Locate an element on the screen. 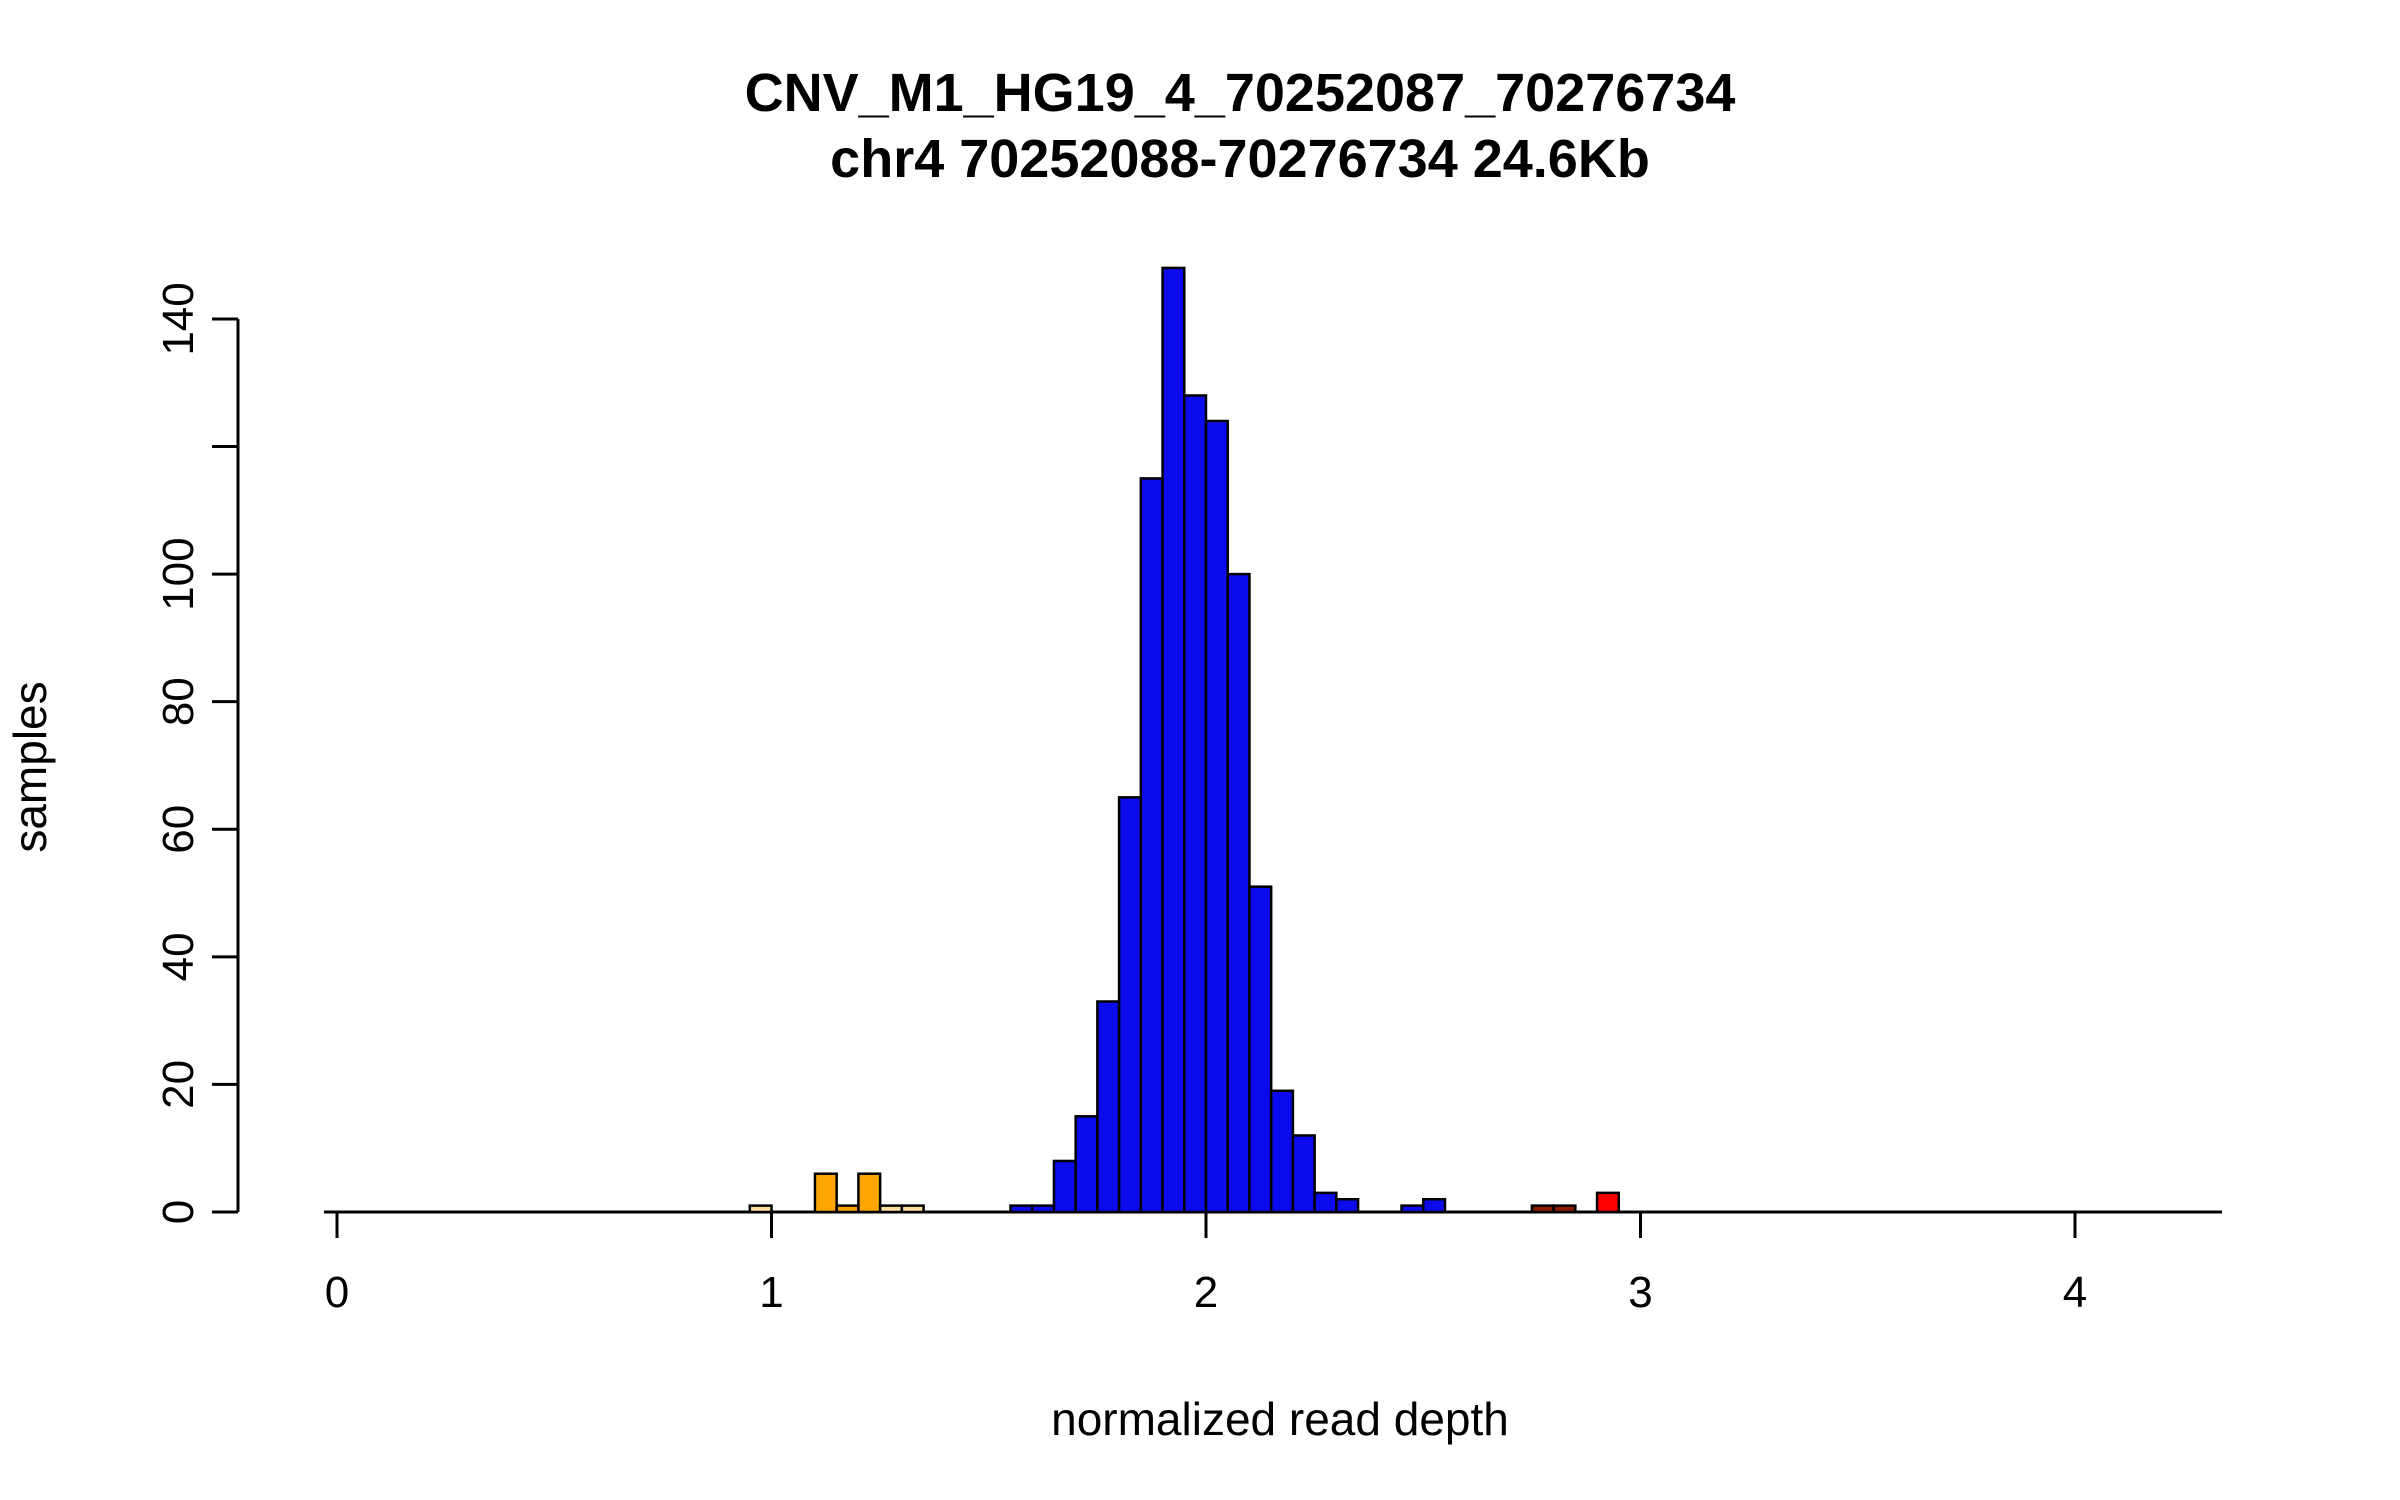 The height and width of the screenshot is (1500, 2400). y-tick-label: 140 is located at coordinates (178, 318).